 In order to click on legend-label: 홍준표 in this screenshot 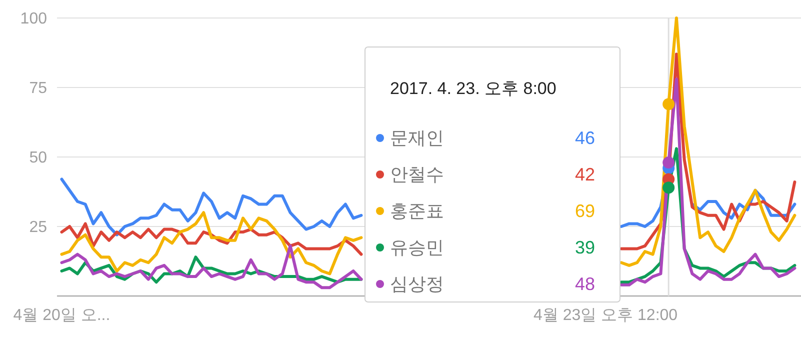, I will do `click(417, 211)`.